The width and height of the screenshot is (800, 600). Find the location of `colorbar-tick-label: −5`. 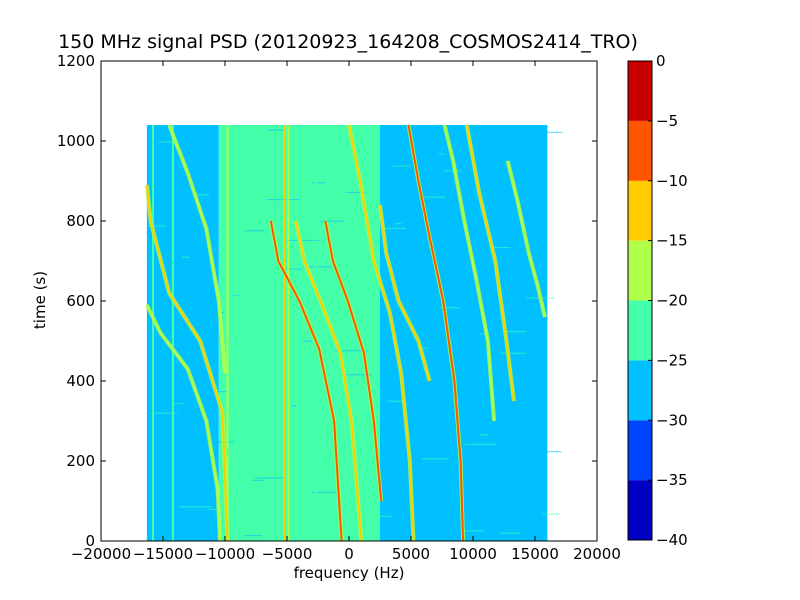

colorbar-tick-label: −5 is located at coordinates (667, 121).